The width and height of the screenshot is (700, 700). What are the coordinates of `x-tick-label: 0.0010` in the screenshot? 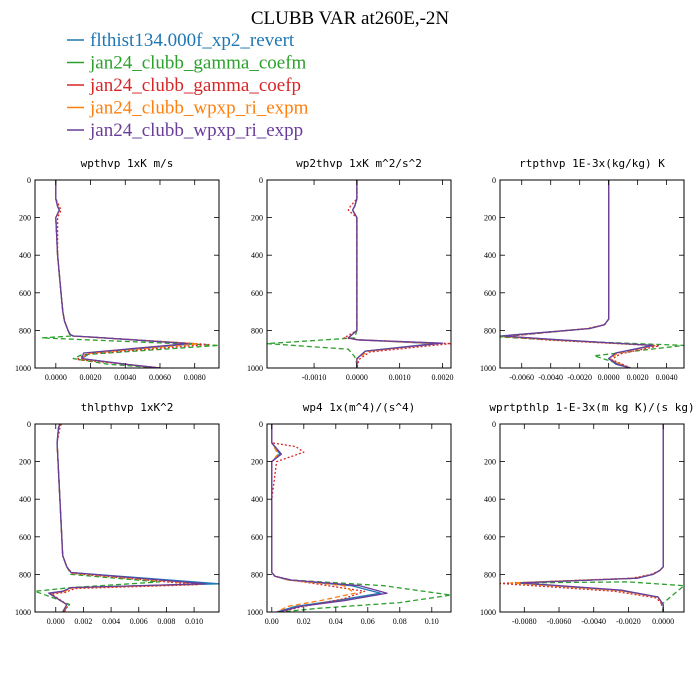 It's located at (400, 377).